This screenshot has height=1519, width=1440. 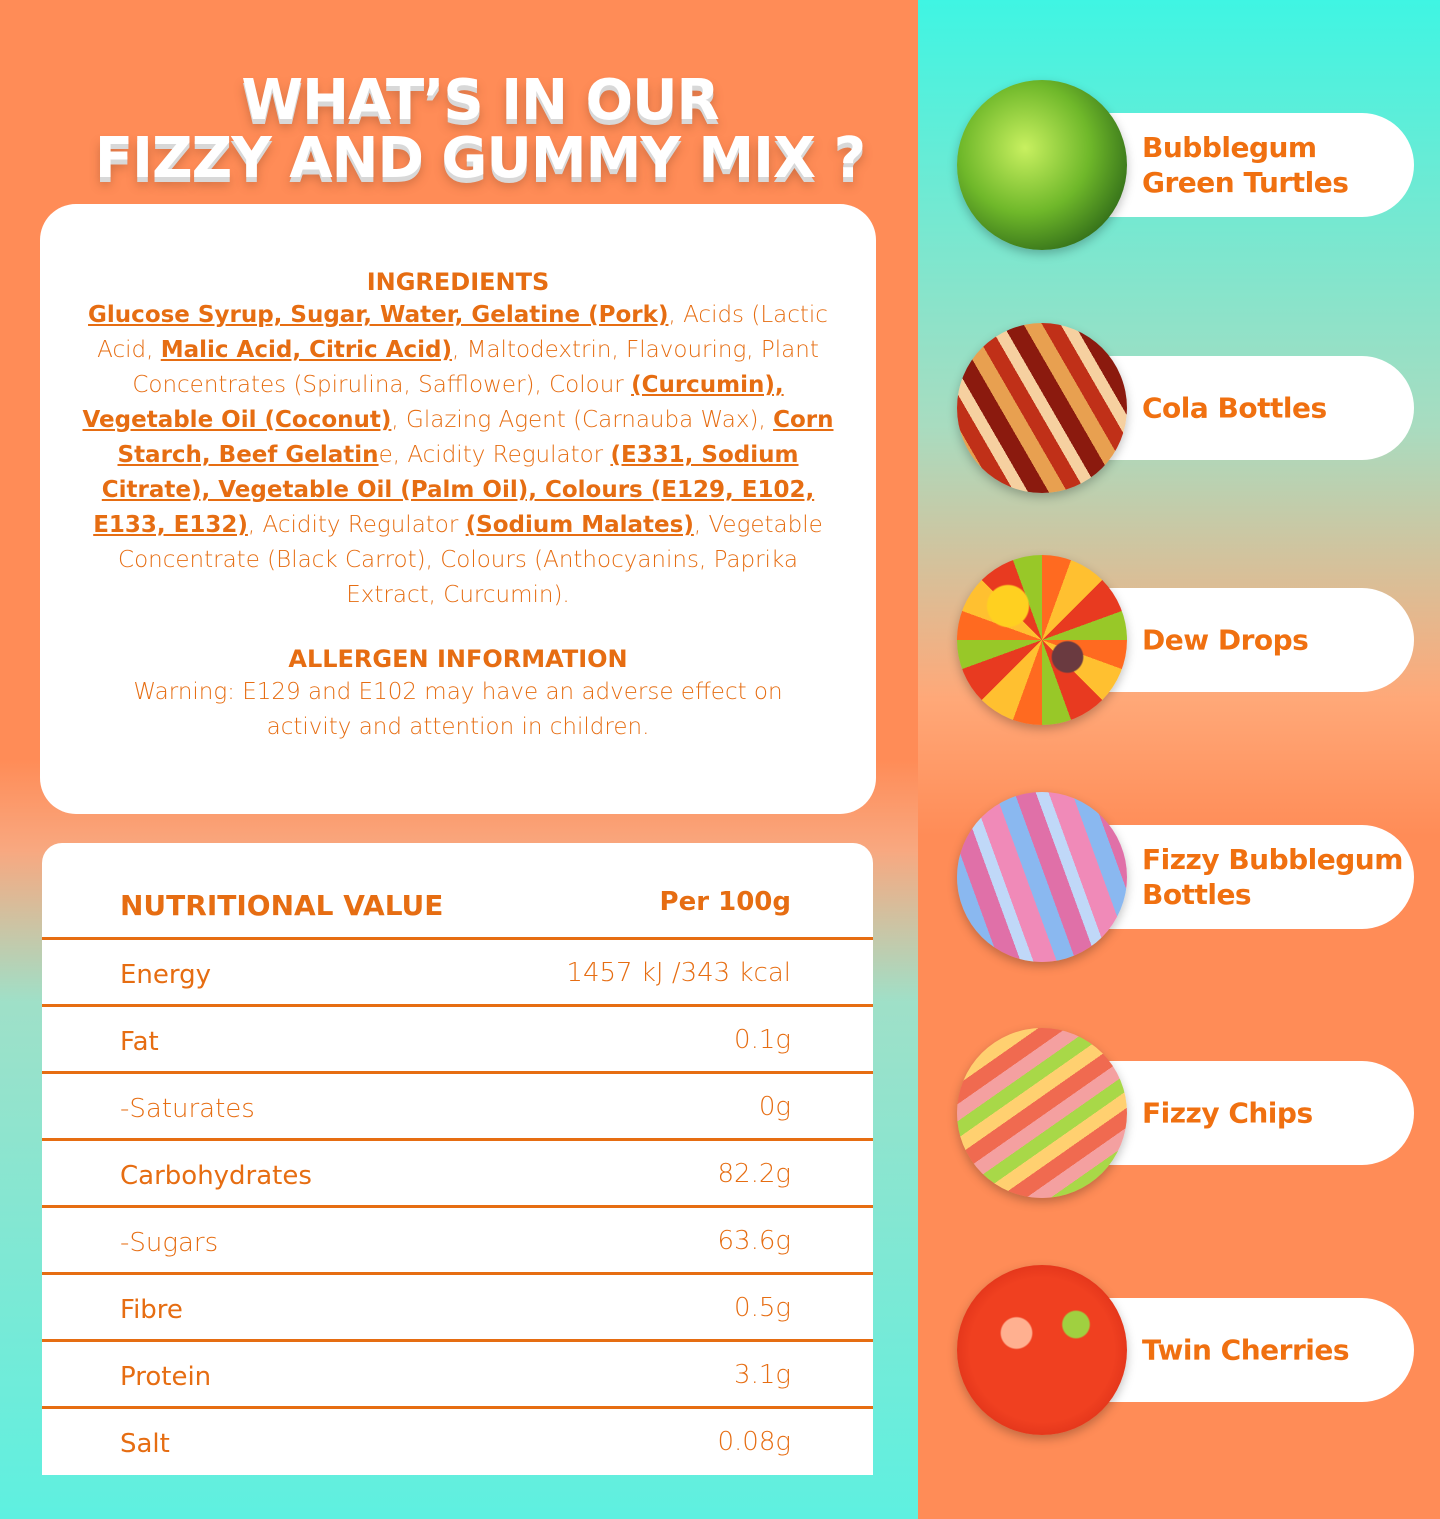 What do you see at coordinates (762, 1308) in the screenshot?
I see `nutrient-value: 0.5g` at bounding box center [762, 1308].